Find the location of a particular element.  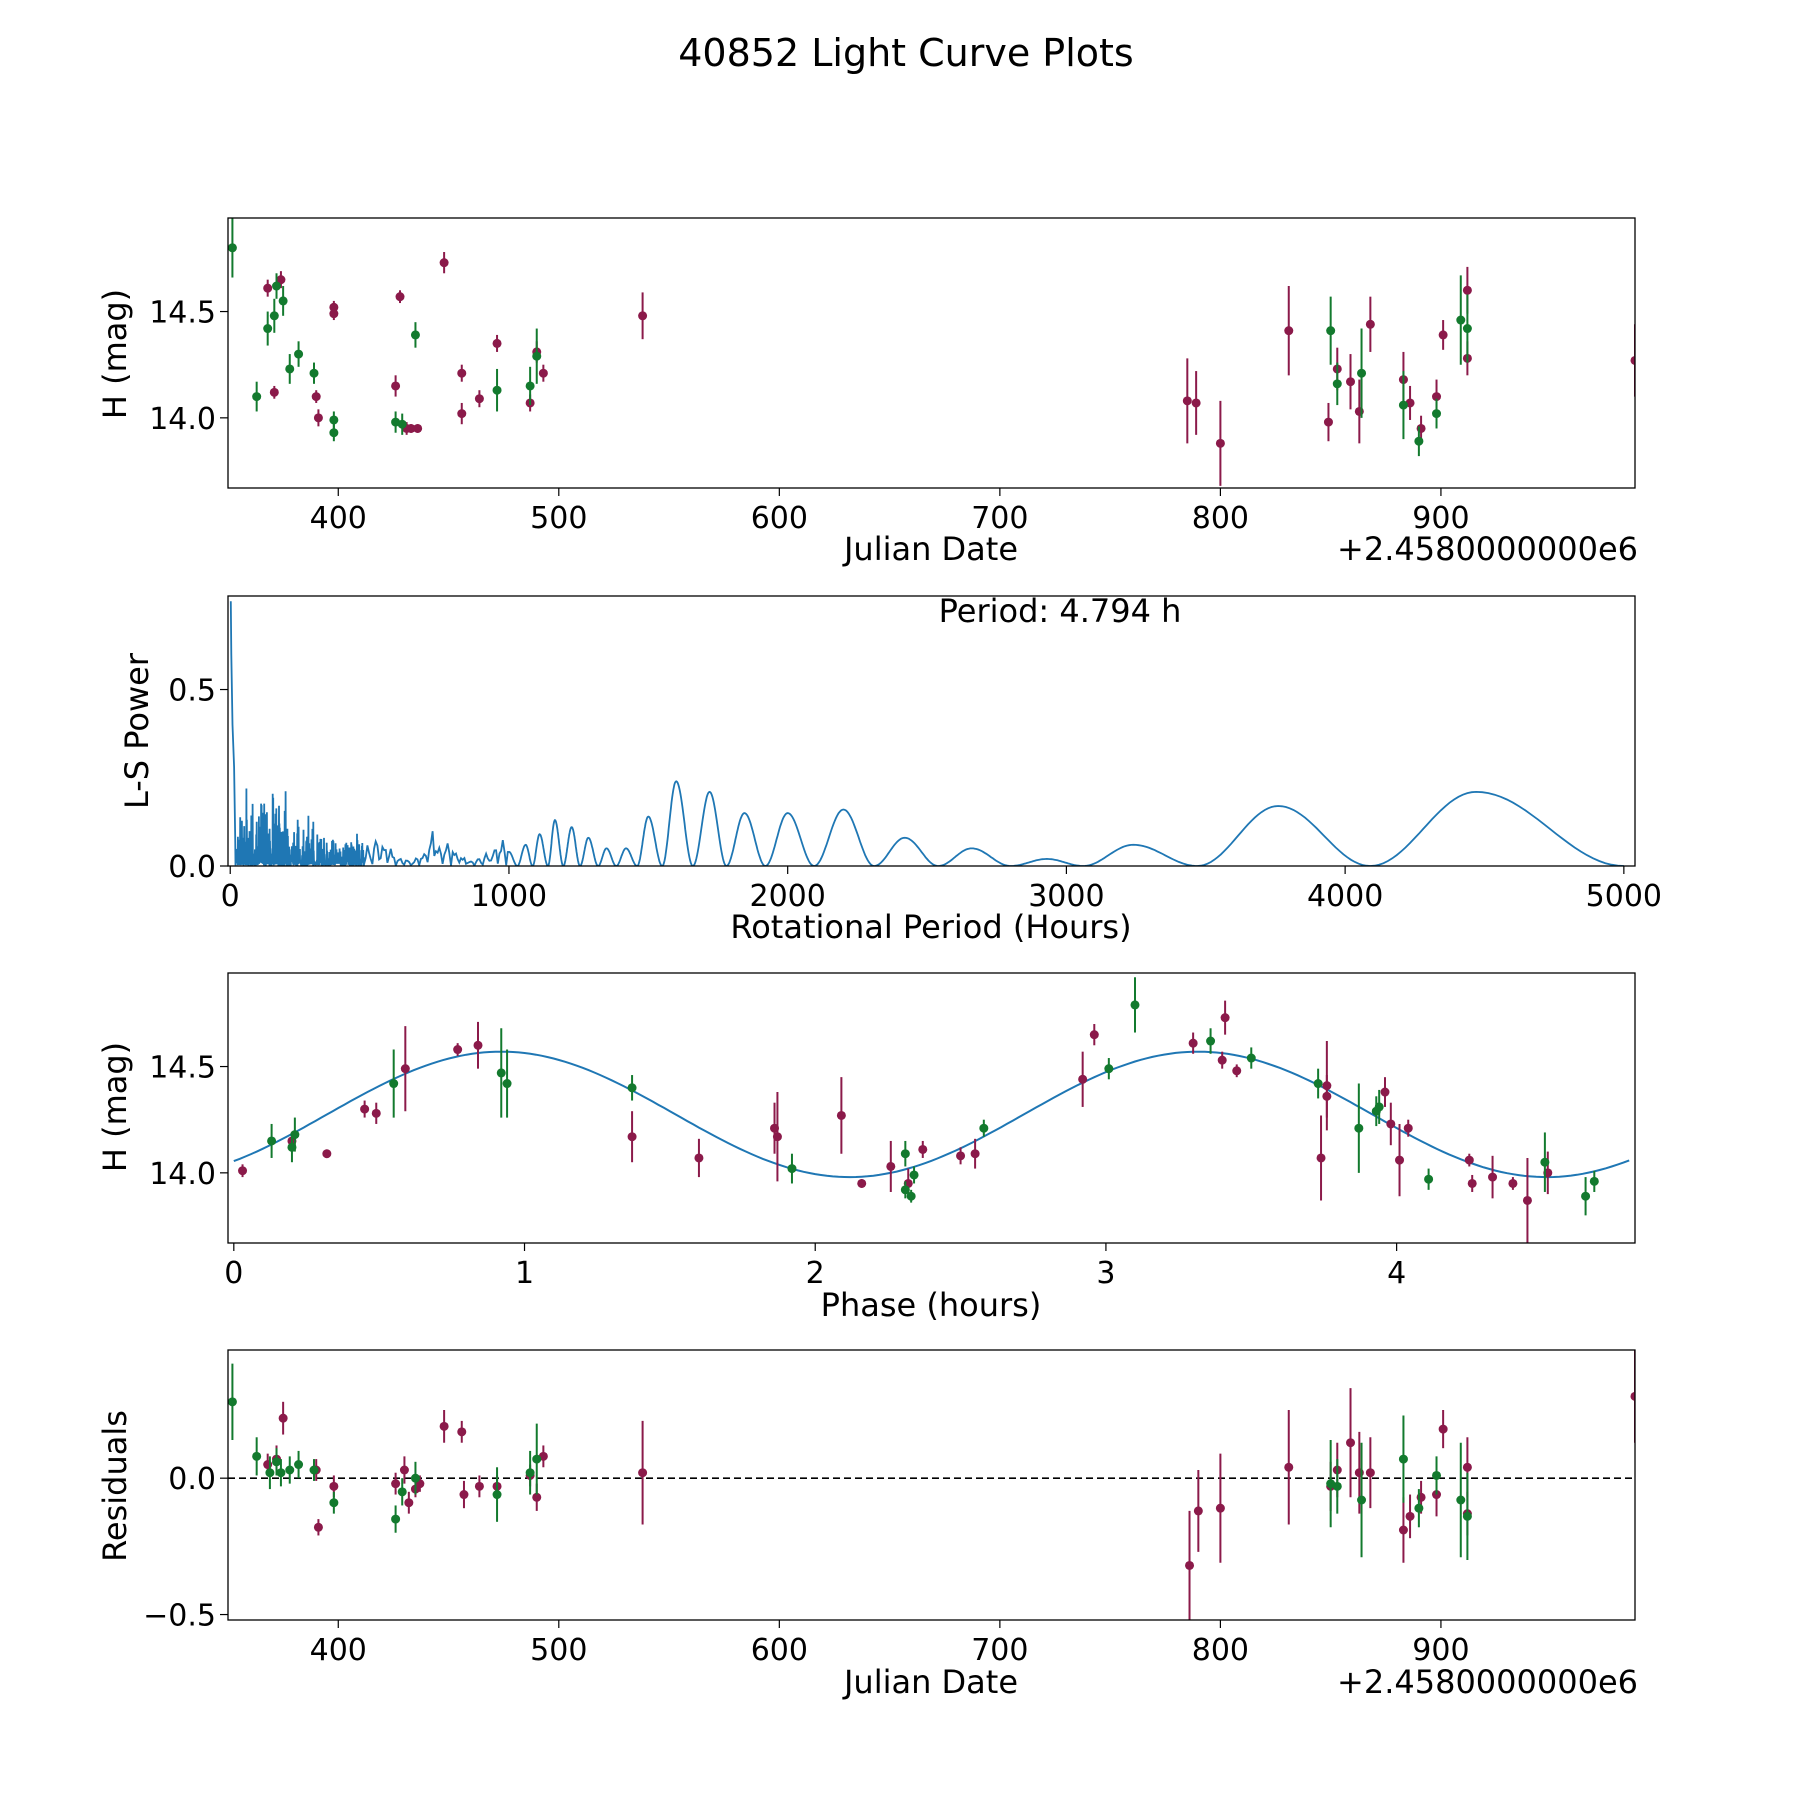

light-curve-xtick-label: 700 is located at coordinates (999, 518).